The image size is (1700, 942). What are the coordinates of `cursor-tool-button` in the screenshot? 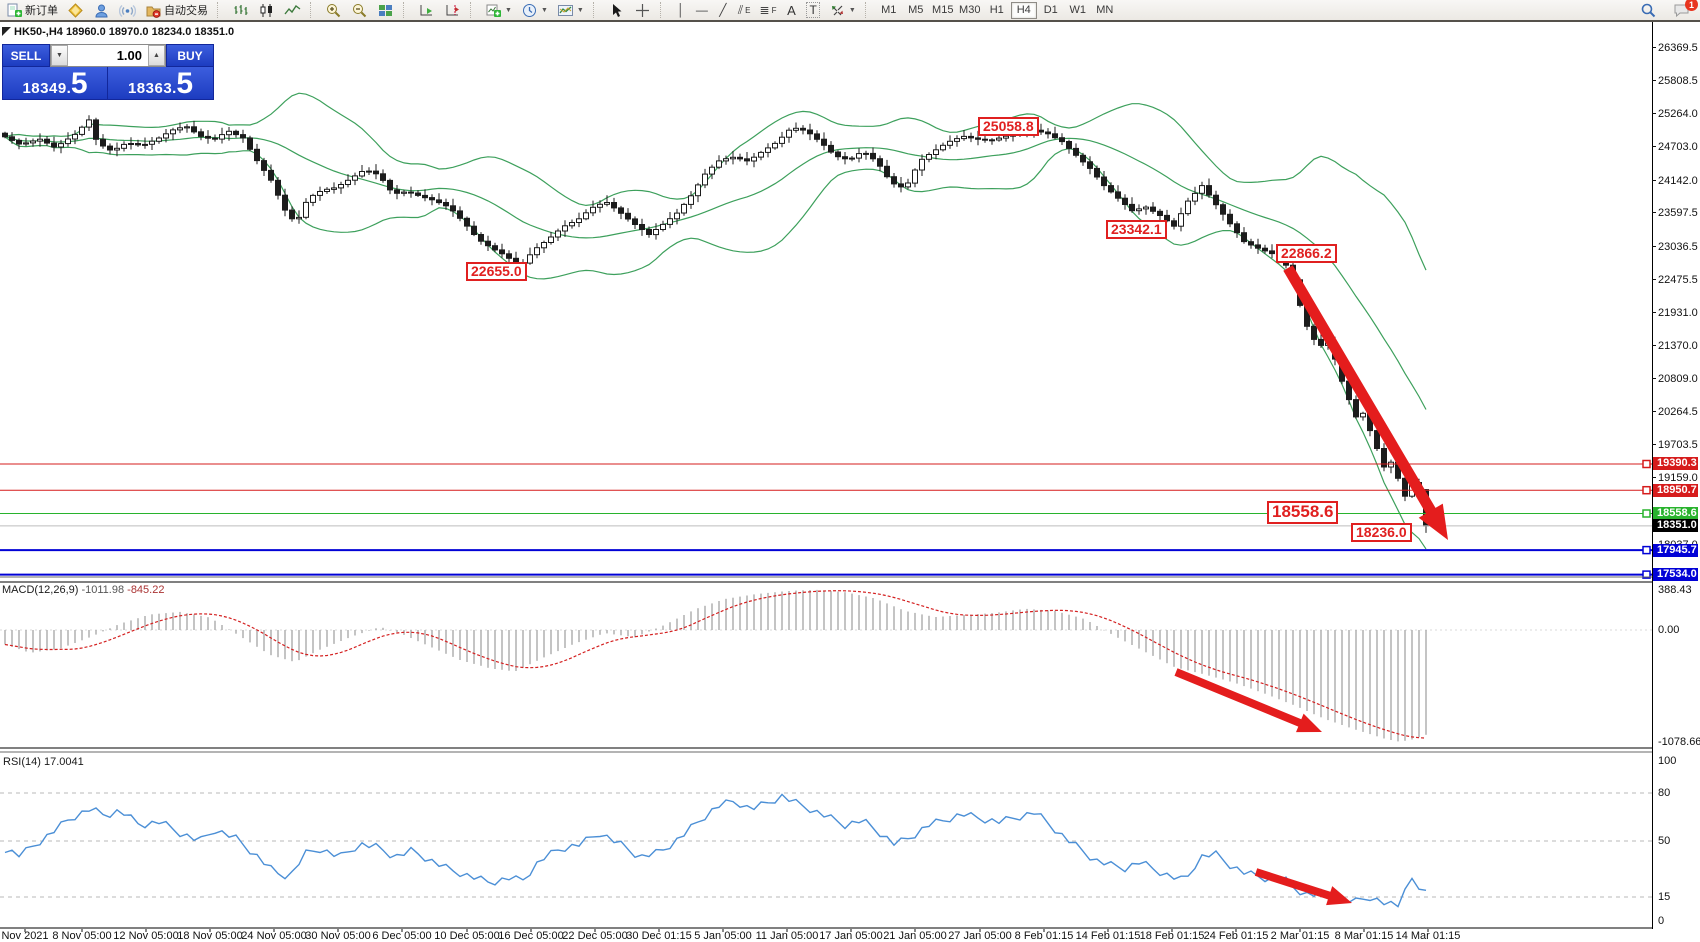 It's located at (616, 10).